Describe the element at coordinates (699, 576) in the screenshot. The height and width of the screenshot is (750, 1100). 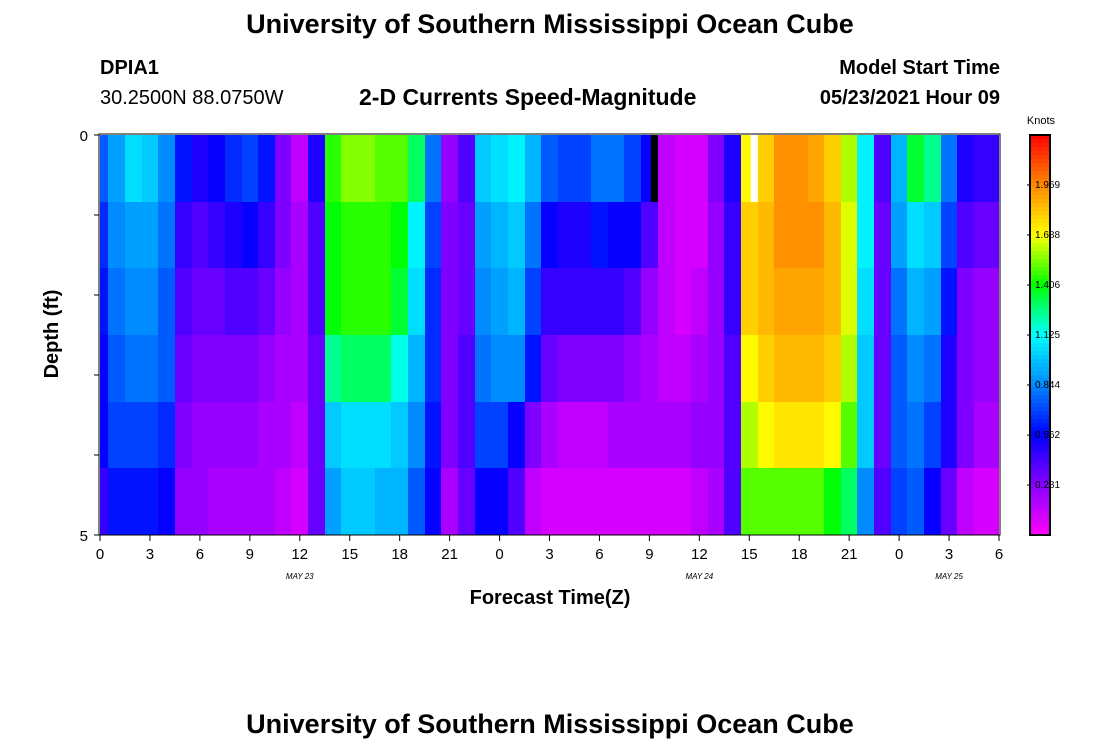
I see `date-label: MAY 24` at that location.